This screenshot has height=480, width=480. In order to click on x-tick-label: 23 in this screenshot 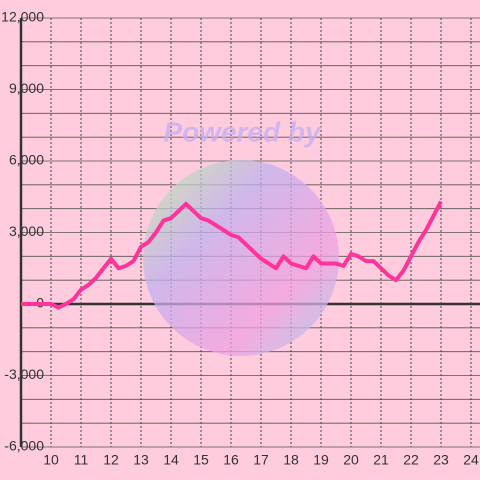, I will do `click(441, 460)`.